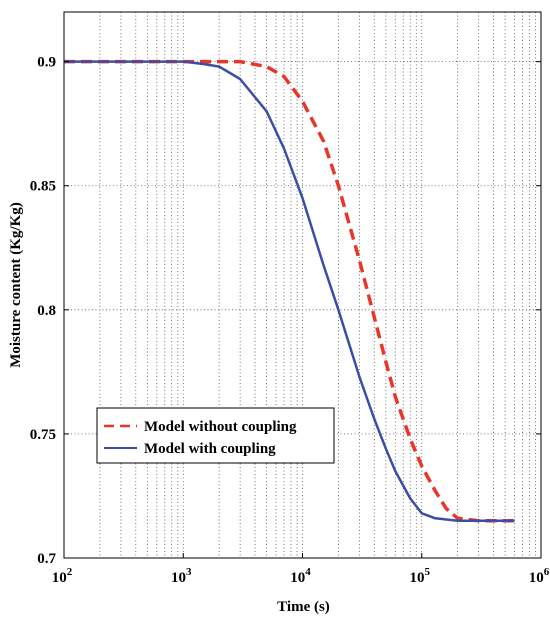 Image resolution: width=550 pixels, height=618 pixels. I want to click on x-tick-label: 10⁵, so click(420, 576).